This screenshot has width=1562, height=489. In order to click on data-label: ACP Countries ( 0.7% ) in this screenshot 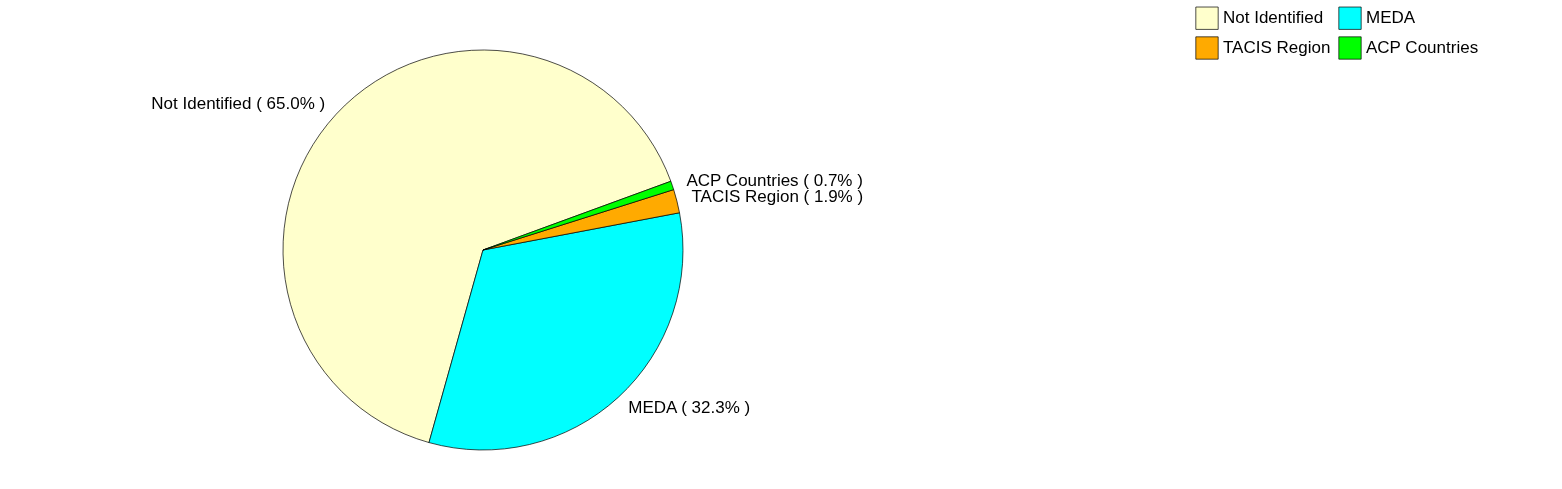, I will do `click(774, 180)`.